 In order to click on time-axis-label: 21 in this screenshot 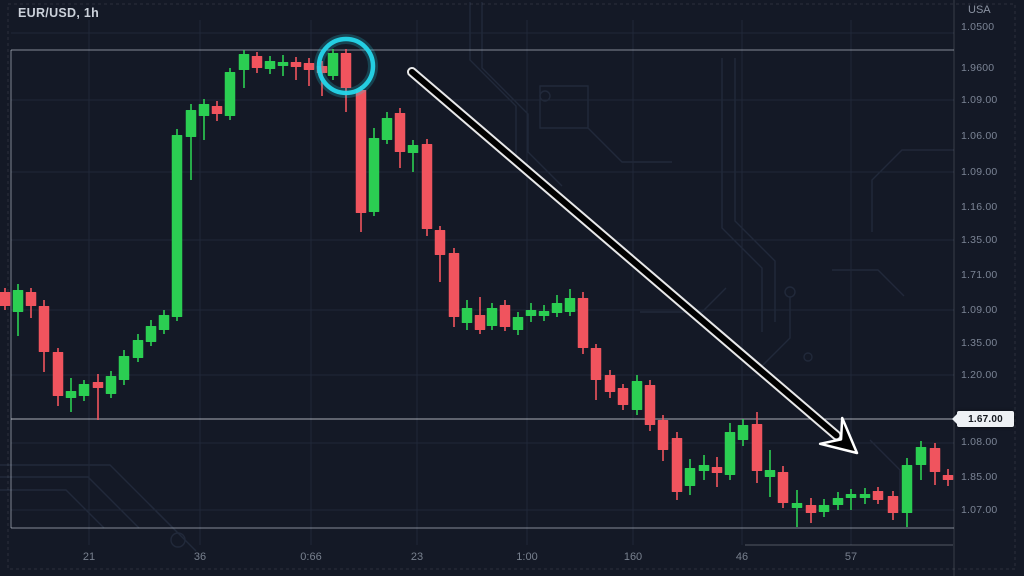, I will do `click(89, 557)`.